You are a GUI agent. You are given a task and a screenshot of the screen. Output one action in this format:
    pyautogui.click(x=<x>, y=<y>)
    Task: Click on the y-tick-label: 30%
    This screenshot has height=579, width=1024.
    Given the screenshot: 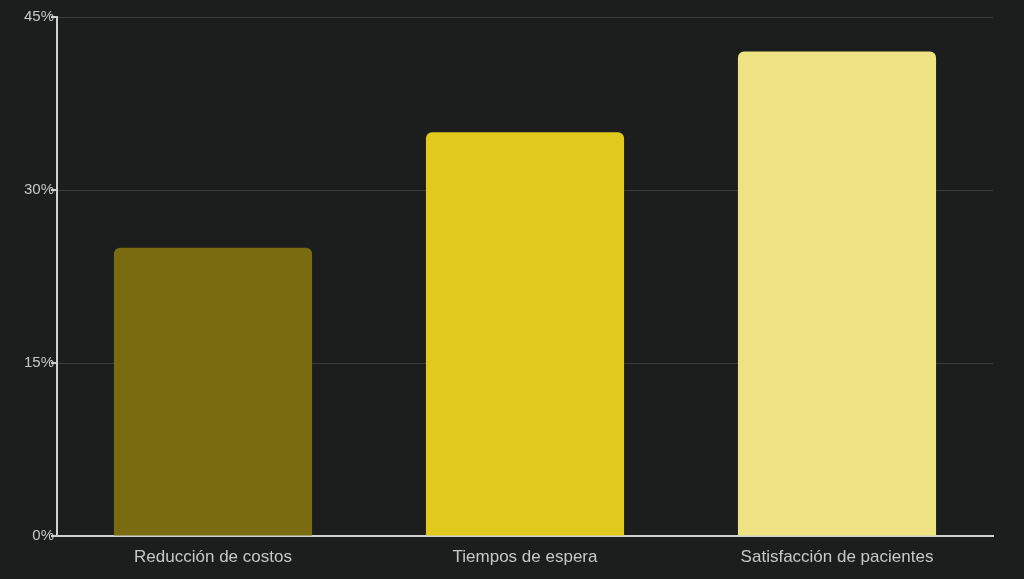 What is the action you would take?
    pyautogui.click(x=38, y=189)
    